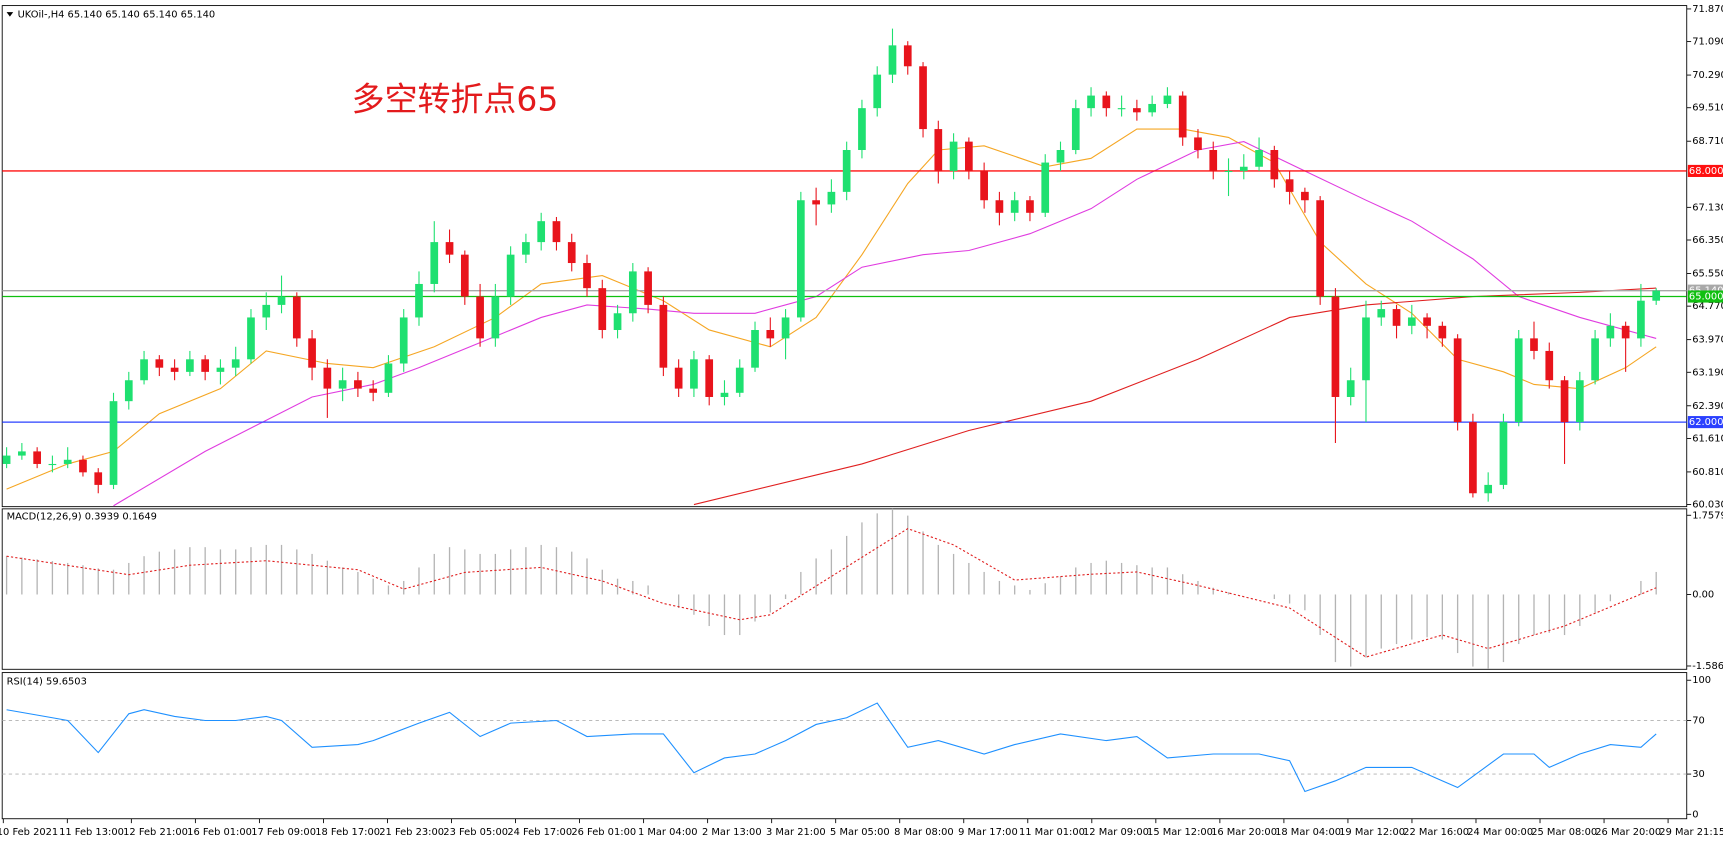  I want to click on x-tick-label: 1 Mar 04:00, so click(668, 832).